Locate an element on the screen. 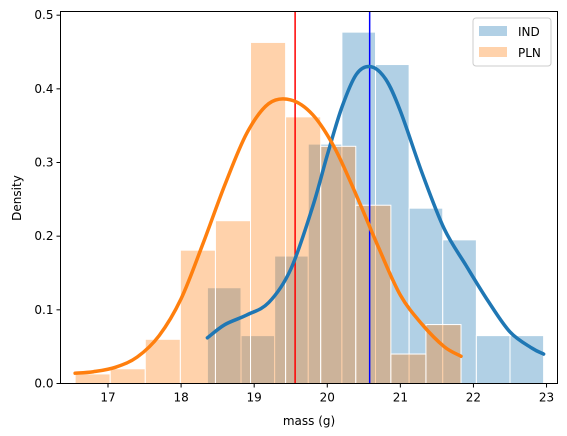 Image resolution: width=567 pixels, height=436 pixels. x-tick-label-18: 18 is located at coordinates (180, 398).